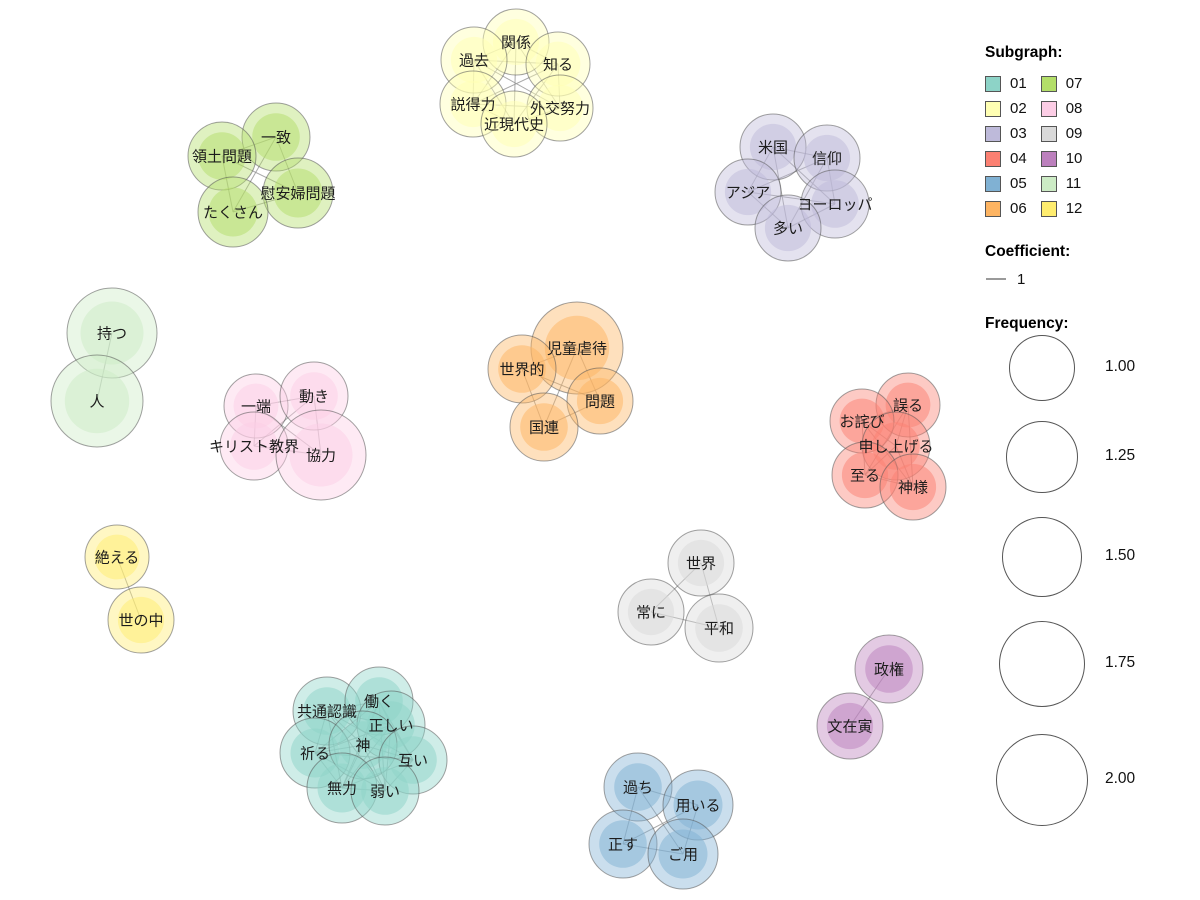 This screenshot has height=900, width=1200. What do you see at coordinates (600, 401) in the screenshot?
I see `node-label: 問題` at bounding box center [600, 401].